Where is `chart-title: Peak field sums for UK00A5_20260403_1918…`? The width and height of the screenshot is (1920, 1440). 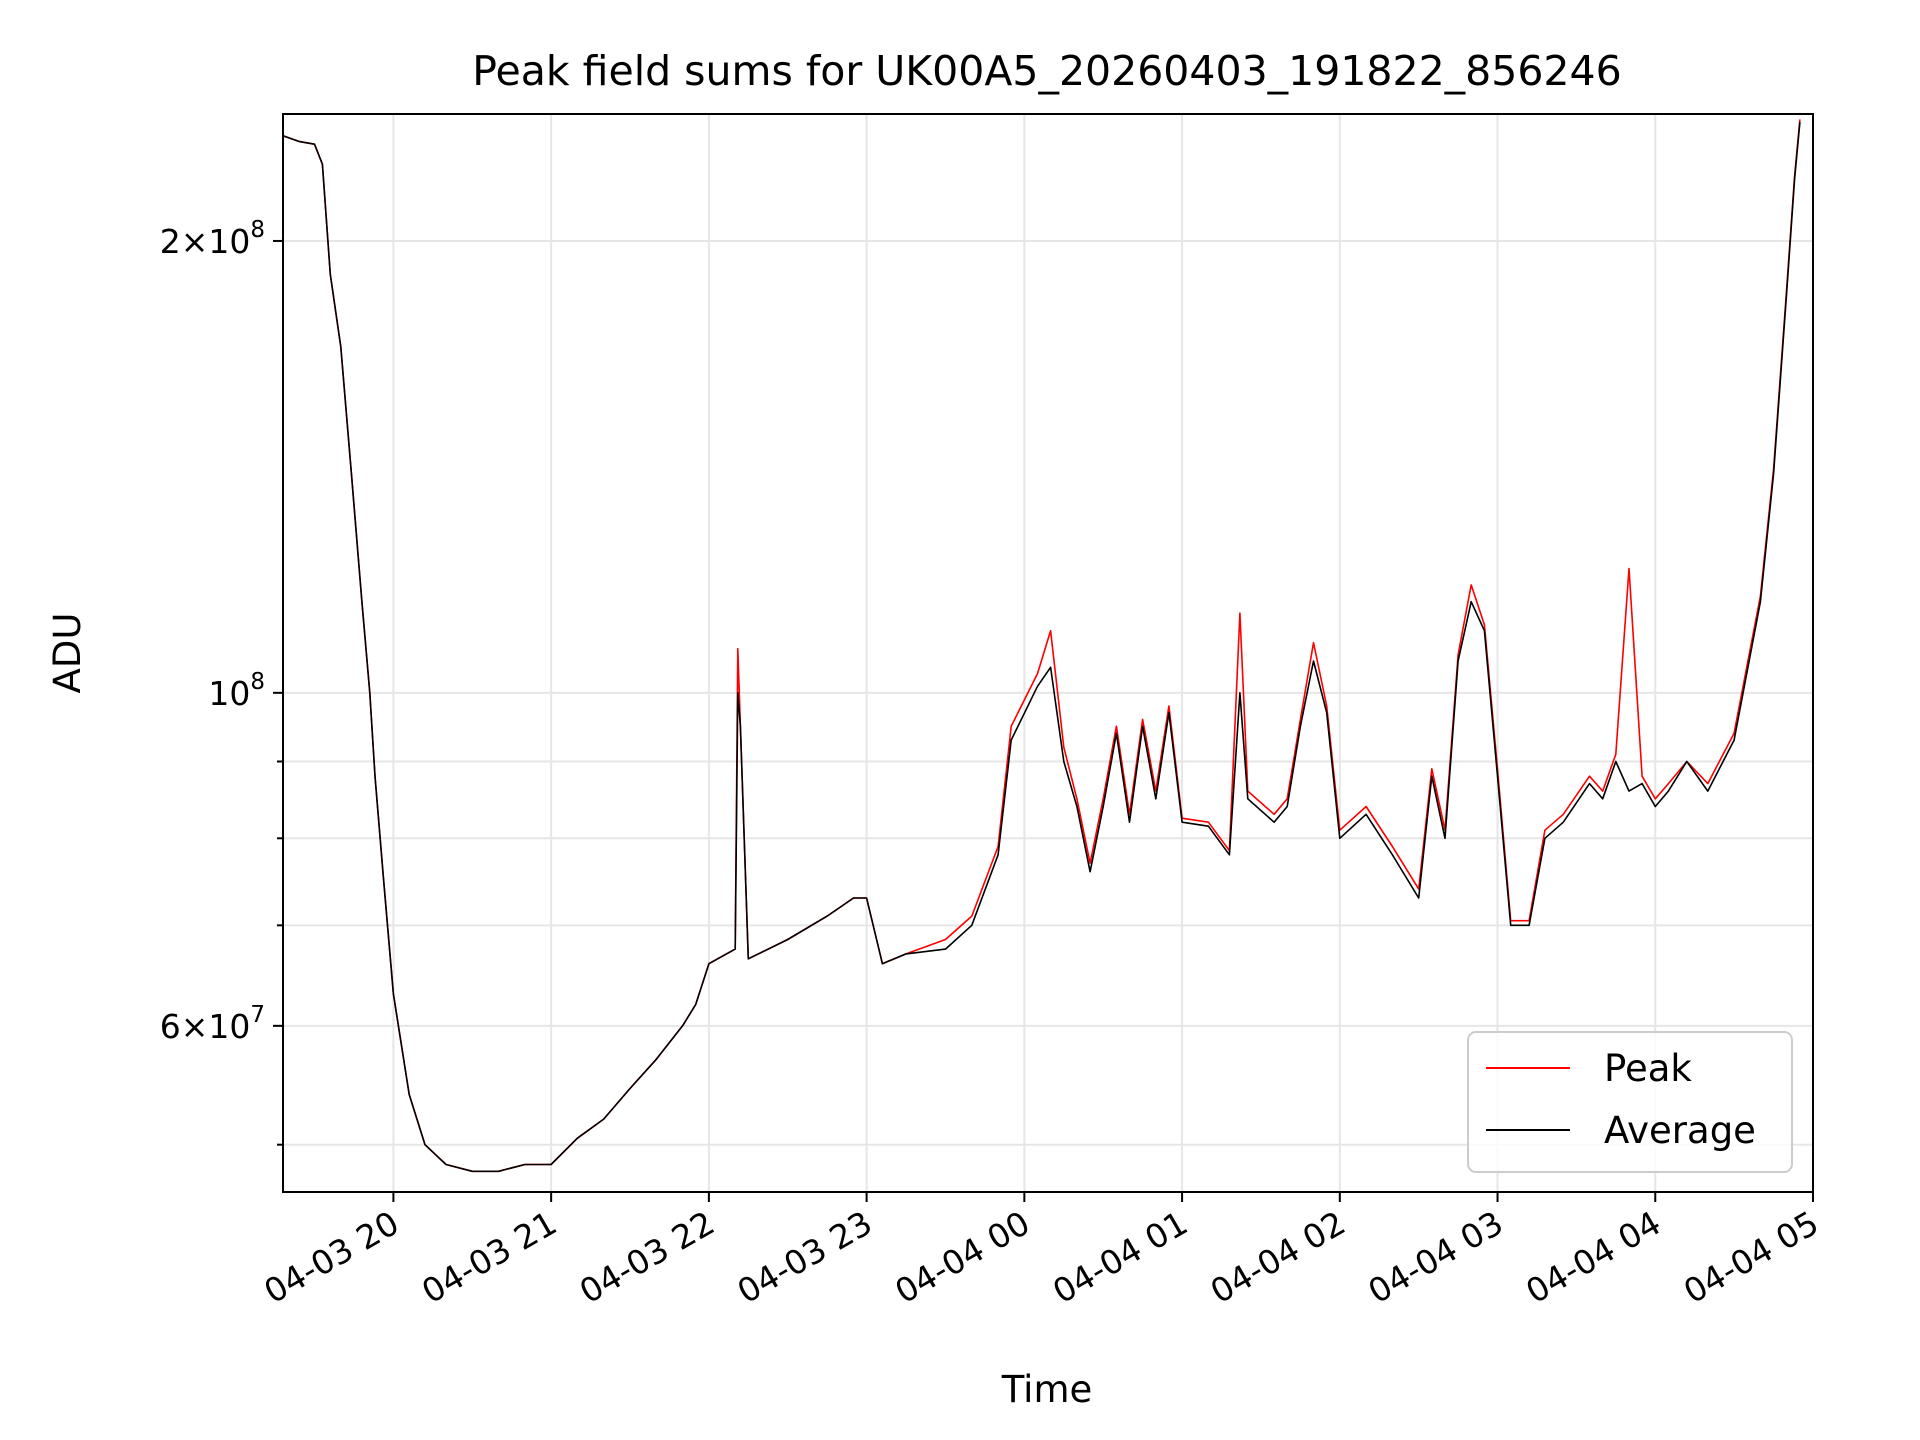
chart-title: Peak field sums for UK00A5_20260403_1918… is located at coordinates (1046, 71).